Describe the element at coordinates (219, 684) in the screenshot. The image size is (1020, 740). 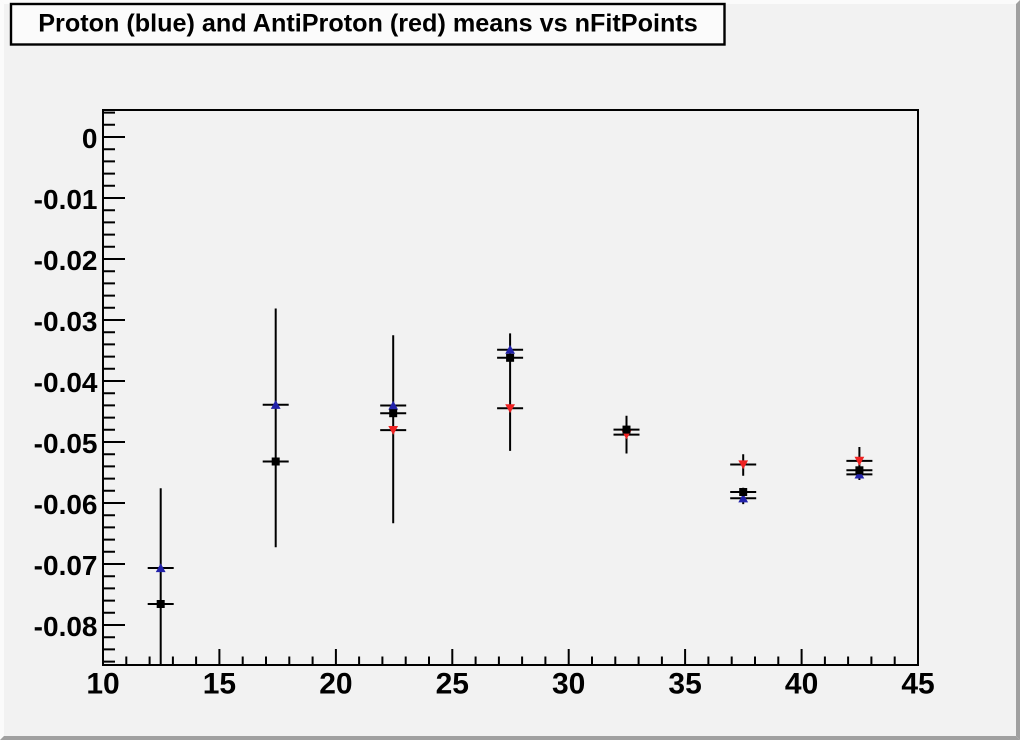
I see `svg-text: 15` at that location.